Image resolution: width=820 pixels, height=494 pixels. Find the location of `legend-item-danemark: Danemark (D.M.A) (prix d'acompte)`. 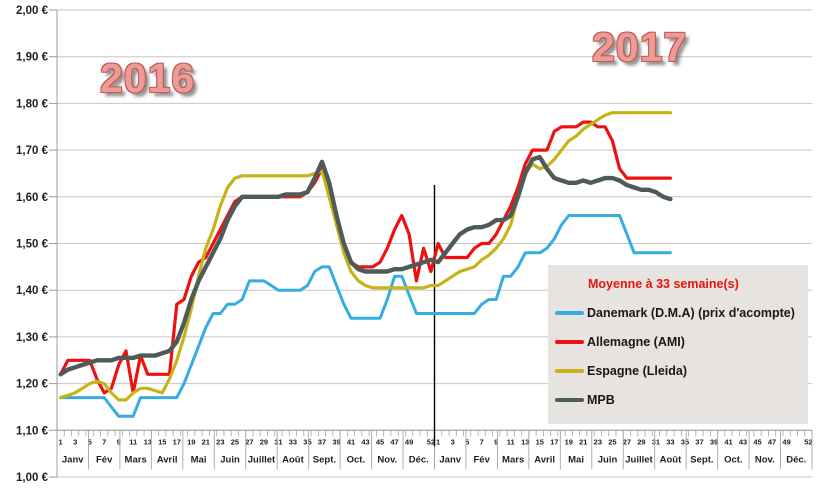

legend-item-danemark: Danemark (D.M.A) (prix d'acompte) is located at coordinates (681, 313).